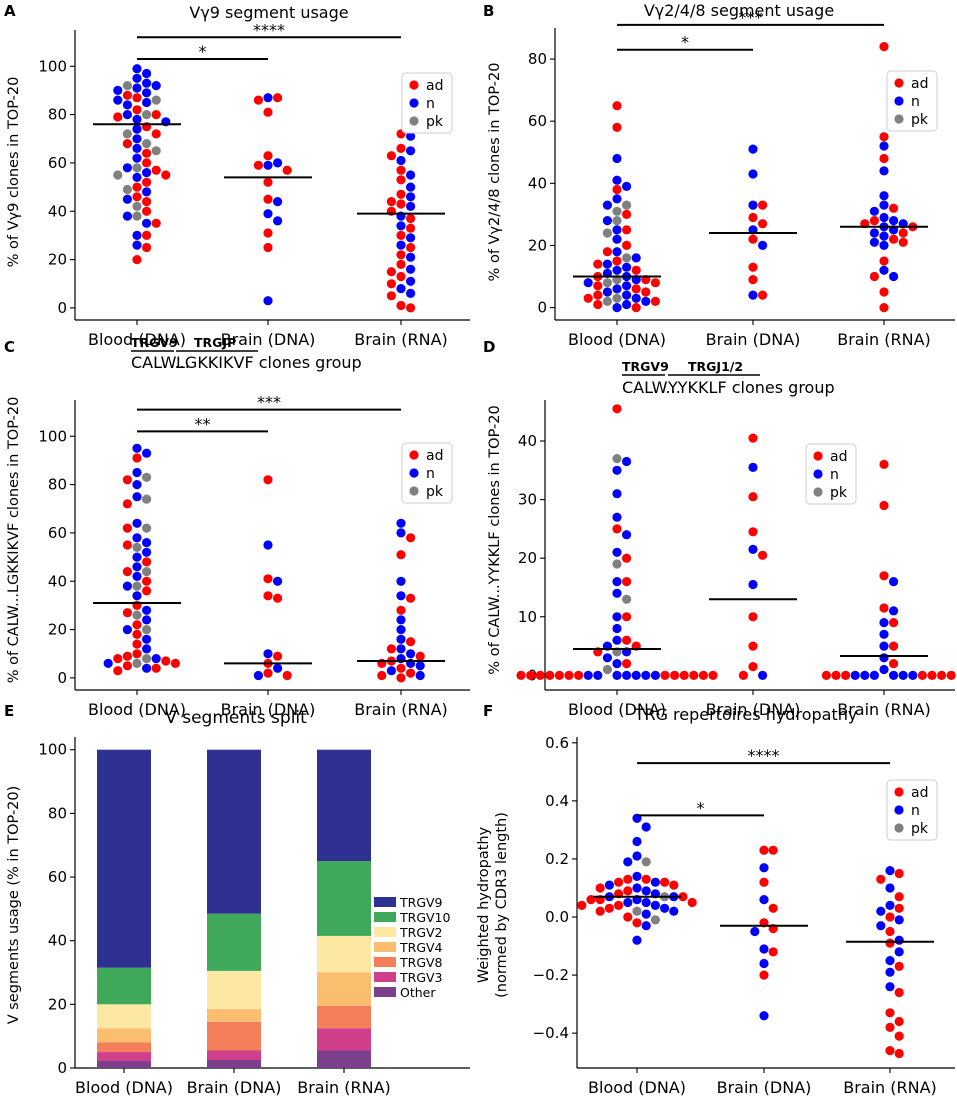 The height and width of the screenshot is (1097, 957). Describe the element at coordinates (62, 1068) in the screenshot. I see `y-tick-label: 0` at that location.